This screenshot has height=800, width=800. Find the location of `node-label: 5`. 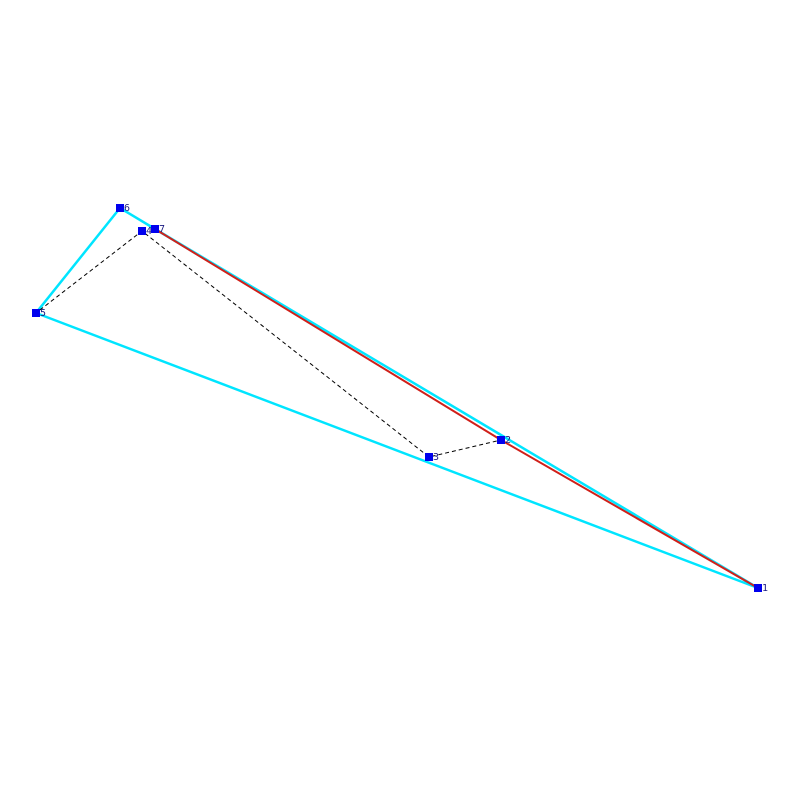

node-label: 5 is located at coordinates (43, 313).